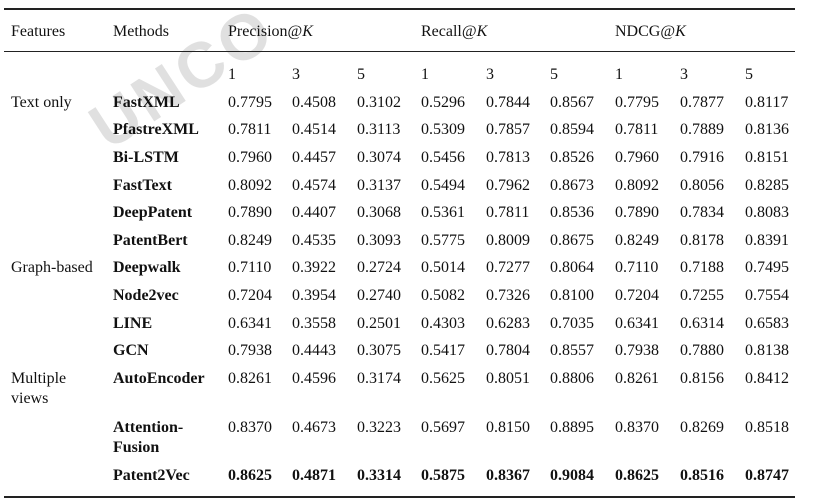 Image resolution: width=816 pixels, height=504 pixels. I want to click on method: FastXML, so click(146, 102).